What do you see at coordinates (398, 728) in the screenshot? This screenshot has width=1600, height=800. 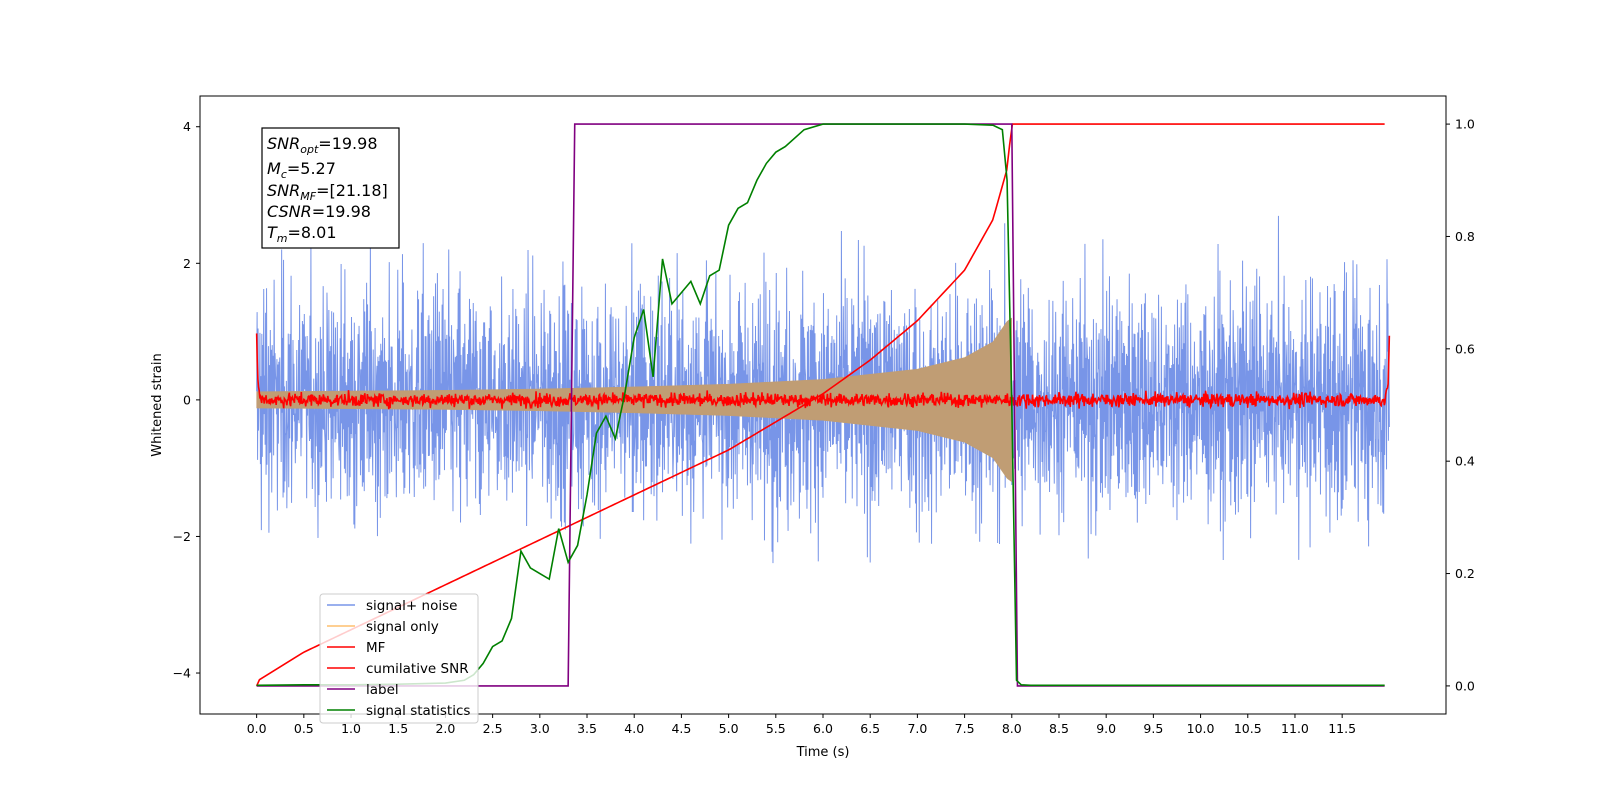 I see `x-tick-label: 1.5` at bounding box center [398, 728].